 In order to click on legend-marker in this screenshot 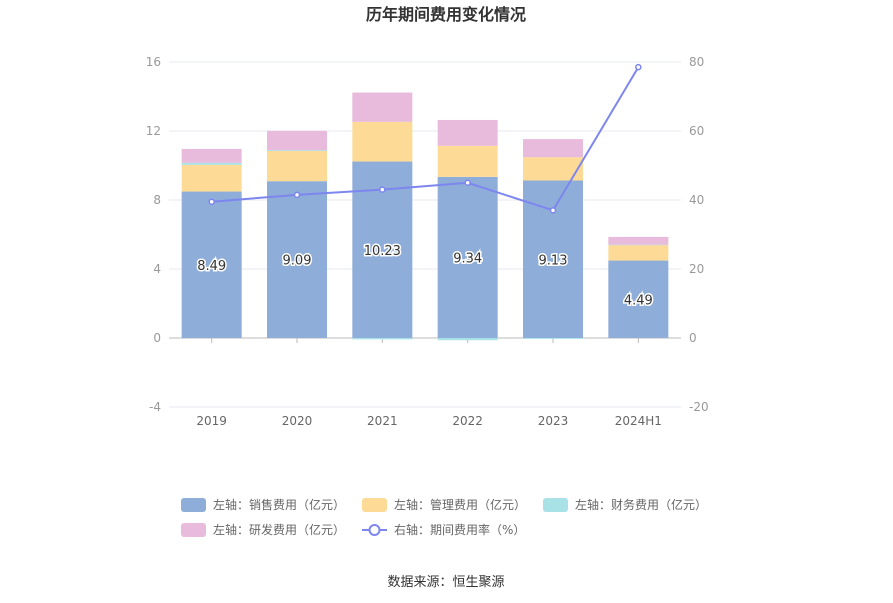, I will do `click(374, 530)`.